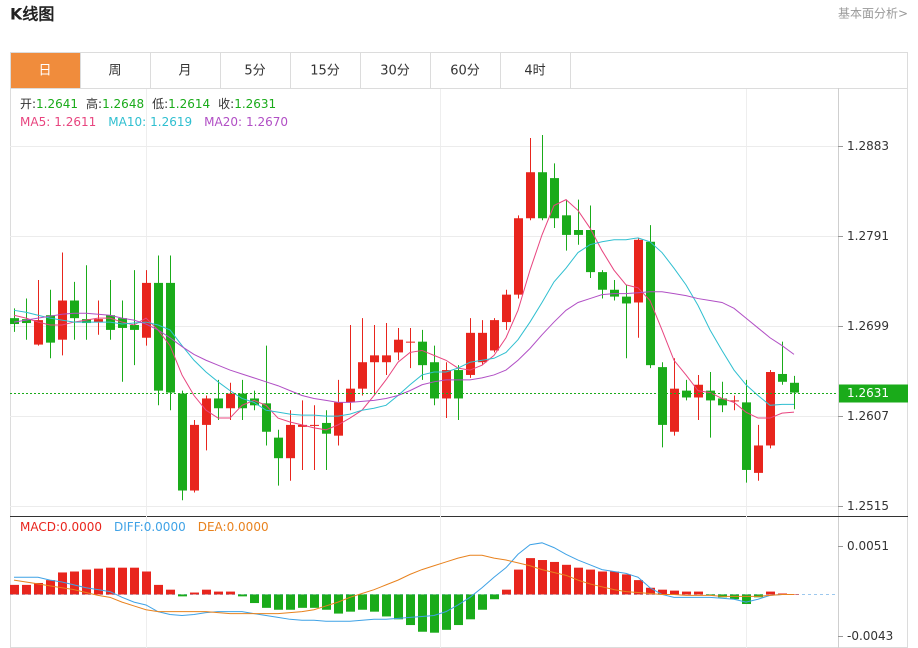 This screenshot has width=918, height=648. What do you see at coordinates (868, 146) in the screenshot?
I see `y-tick-label: 1.2883` at bounding box center [868, 146].